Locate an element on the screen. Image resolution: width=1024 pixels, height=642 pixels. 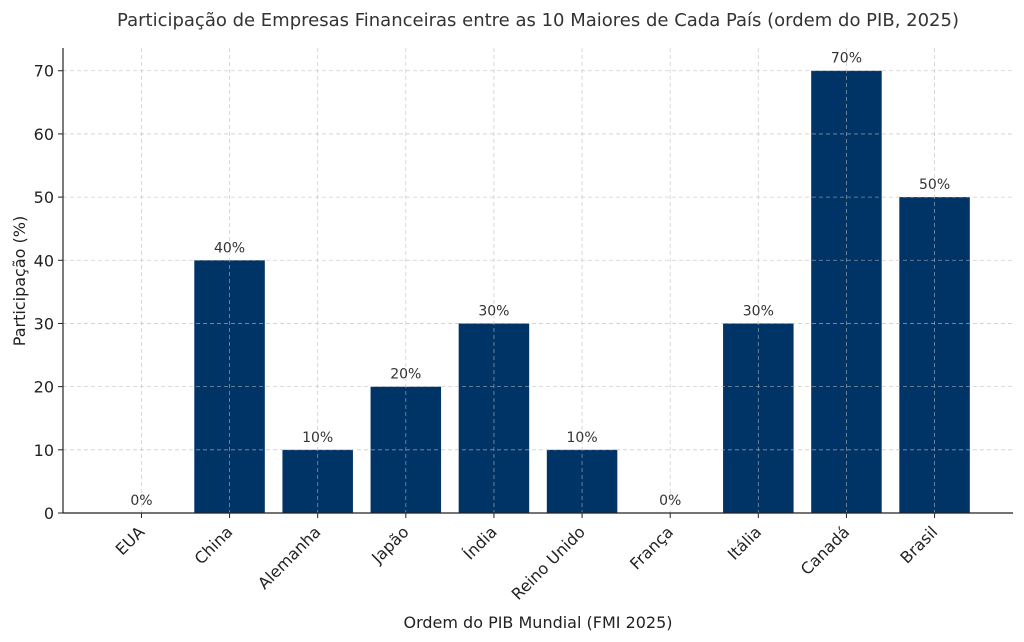
y-tick-label: 0 is located at coordinates (49, 513).